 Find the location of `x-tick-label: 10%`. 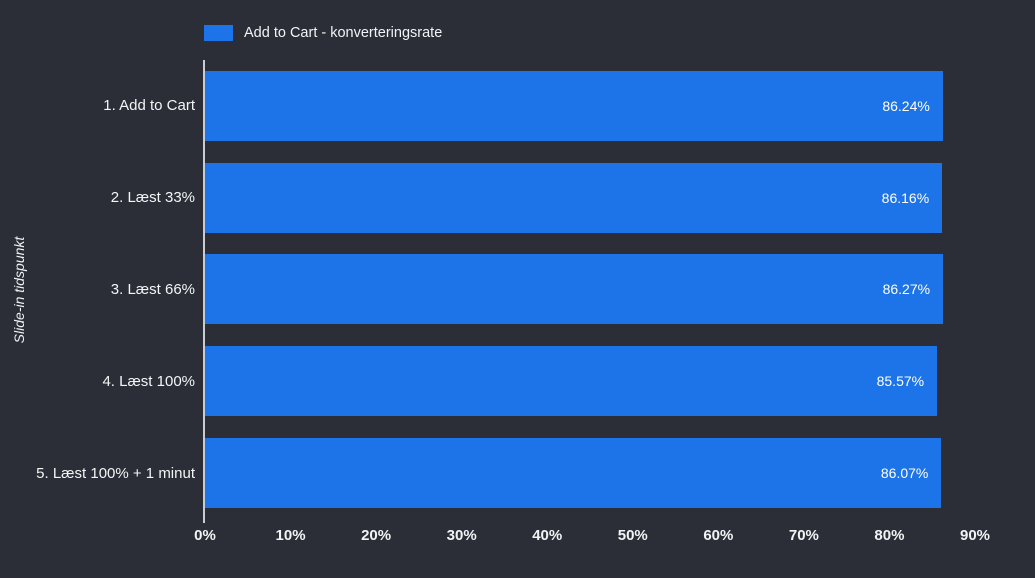

x-tick-label: 10% is located at coordinates (290, 535).